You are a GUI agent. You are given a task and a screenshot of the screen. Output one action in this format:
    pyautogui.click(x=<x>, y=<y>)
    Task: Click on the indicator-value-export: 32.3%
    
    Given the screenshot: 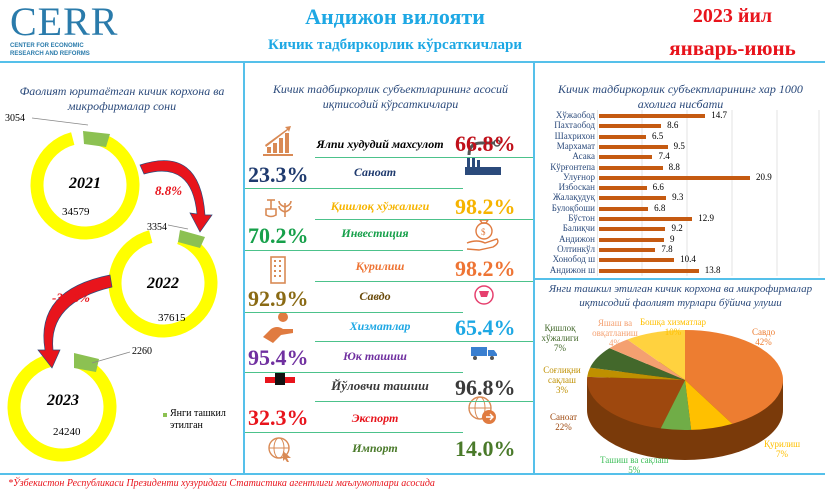 What is the action you would take?
    pyautogui.click(x=278, y=417)
    